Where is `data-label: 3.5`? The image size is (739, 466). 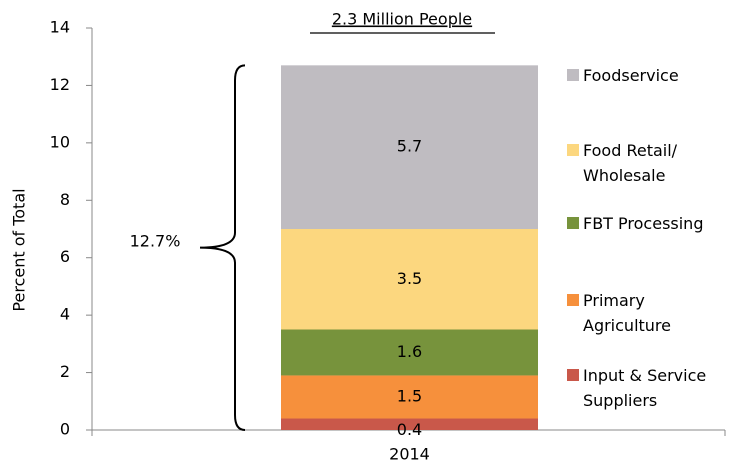 data-label: 3.5 is located at coordinates (409, 278).